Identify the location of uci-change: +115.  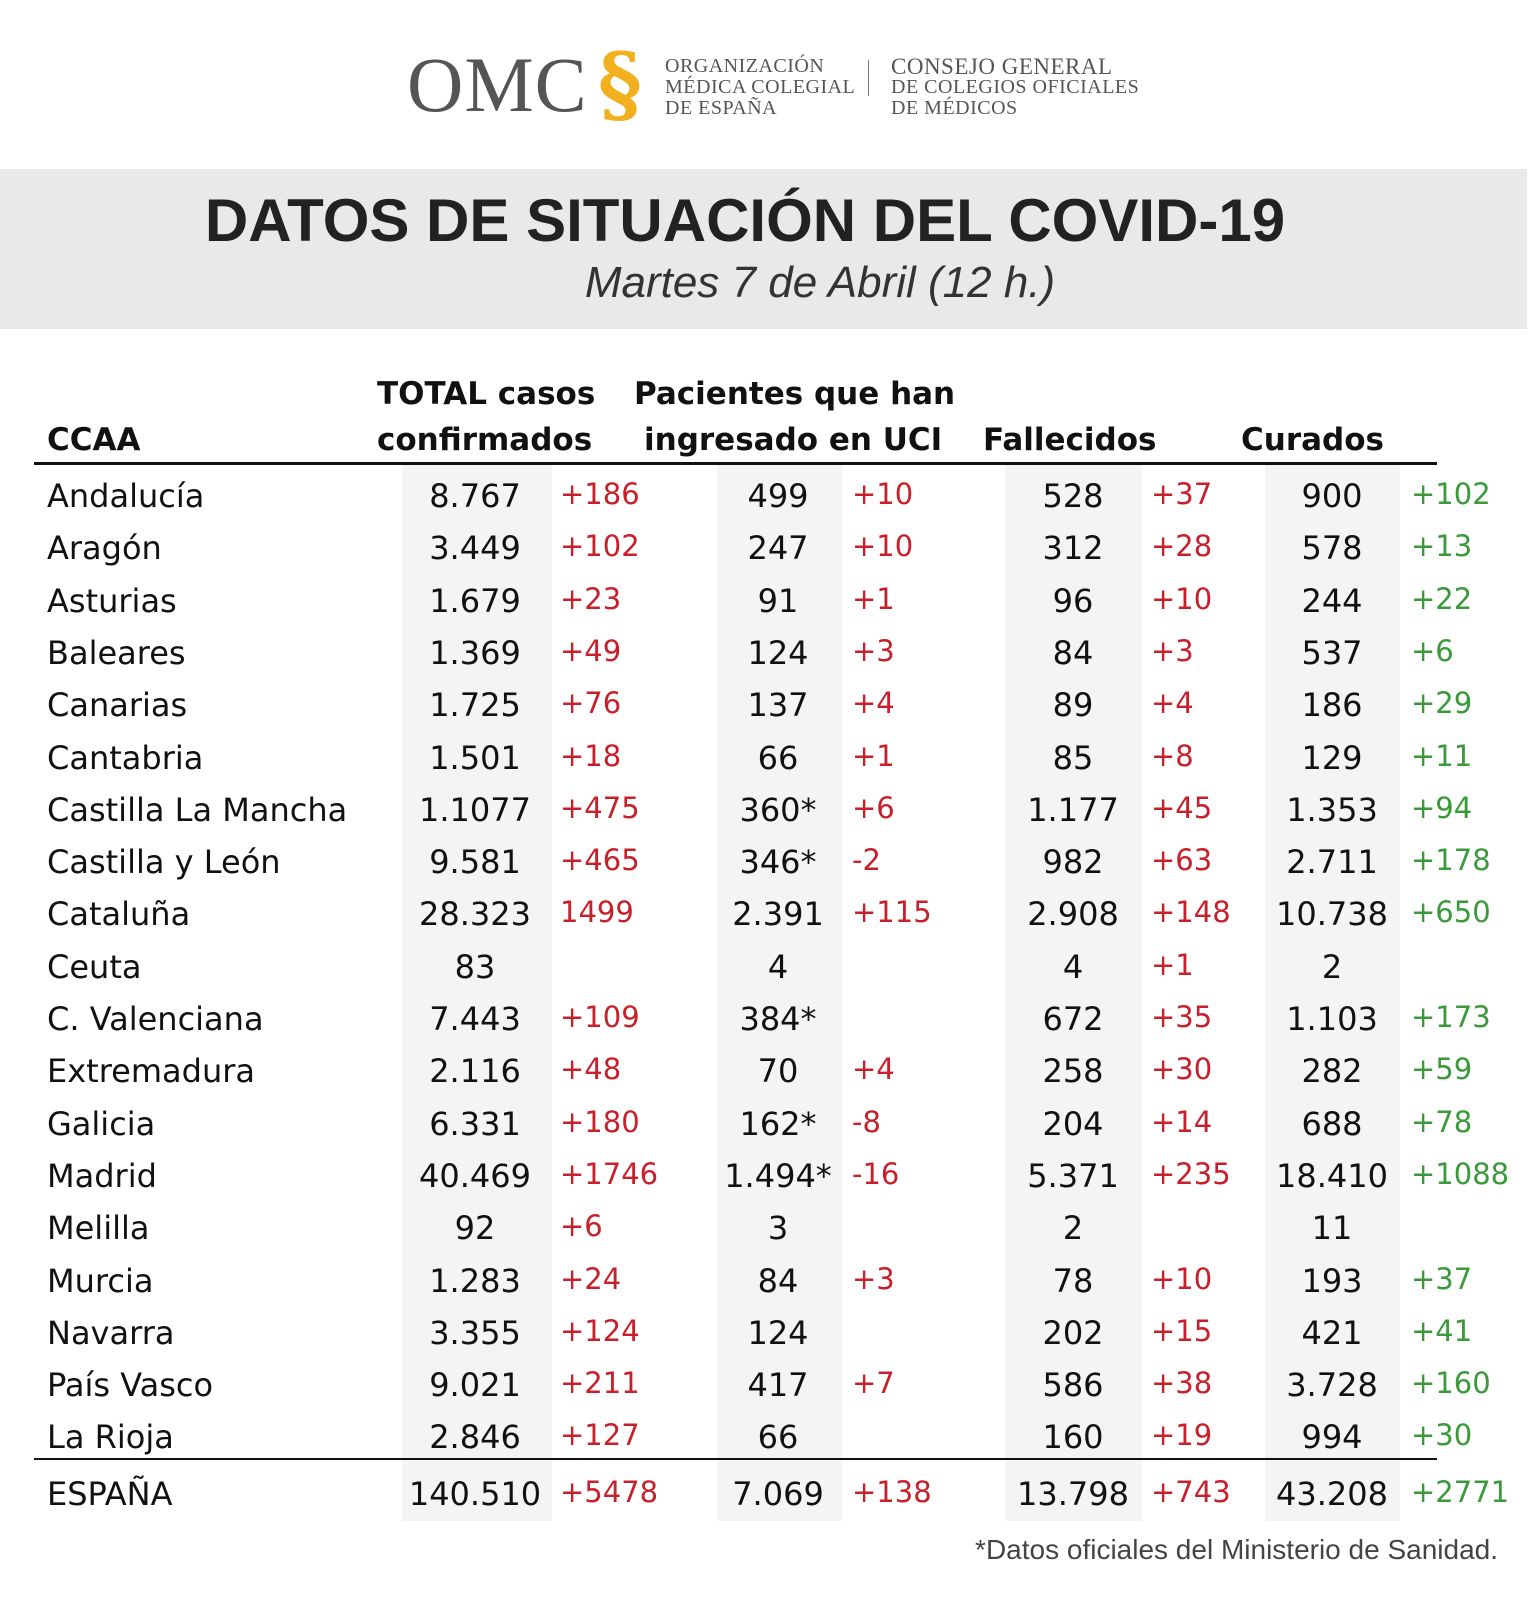
(892, 912).